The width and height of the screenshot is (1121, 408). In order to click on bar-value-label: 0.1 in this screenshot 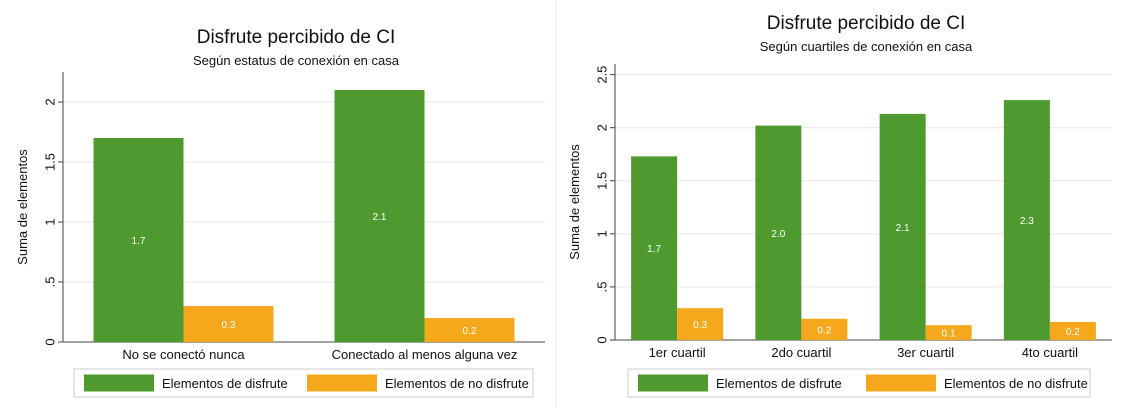, I will do `click(949, 334)`.